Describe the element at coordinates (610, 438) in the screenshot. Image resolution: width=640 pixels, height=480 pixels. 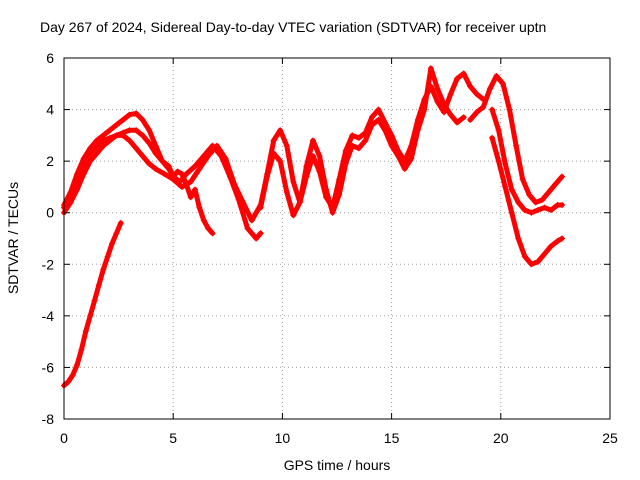
I see `x-tick-label: 25` at that location.